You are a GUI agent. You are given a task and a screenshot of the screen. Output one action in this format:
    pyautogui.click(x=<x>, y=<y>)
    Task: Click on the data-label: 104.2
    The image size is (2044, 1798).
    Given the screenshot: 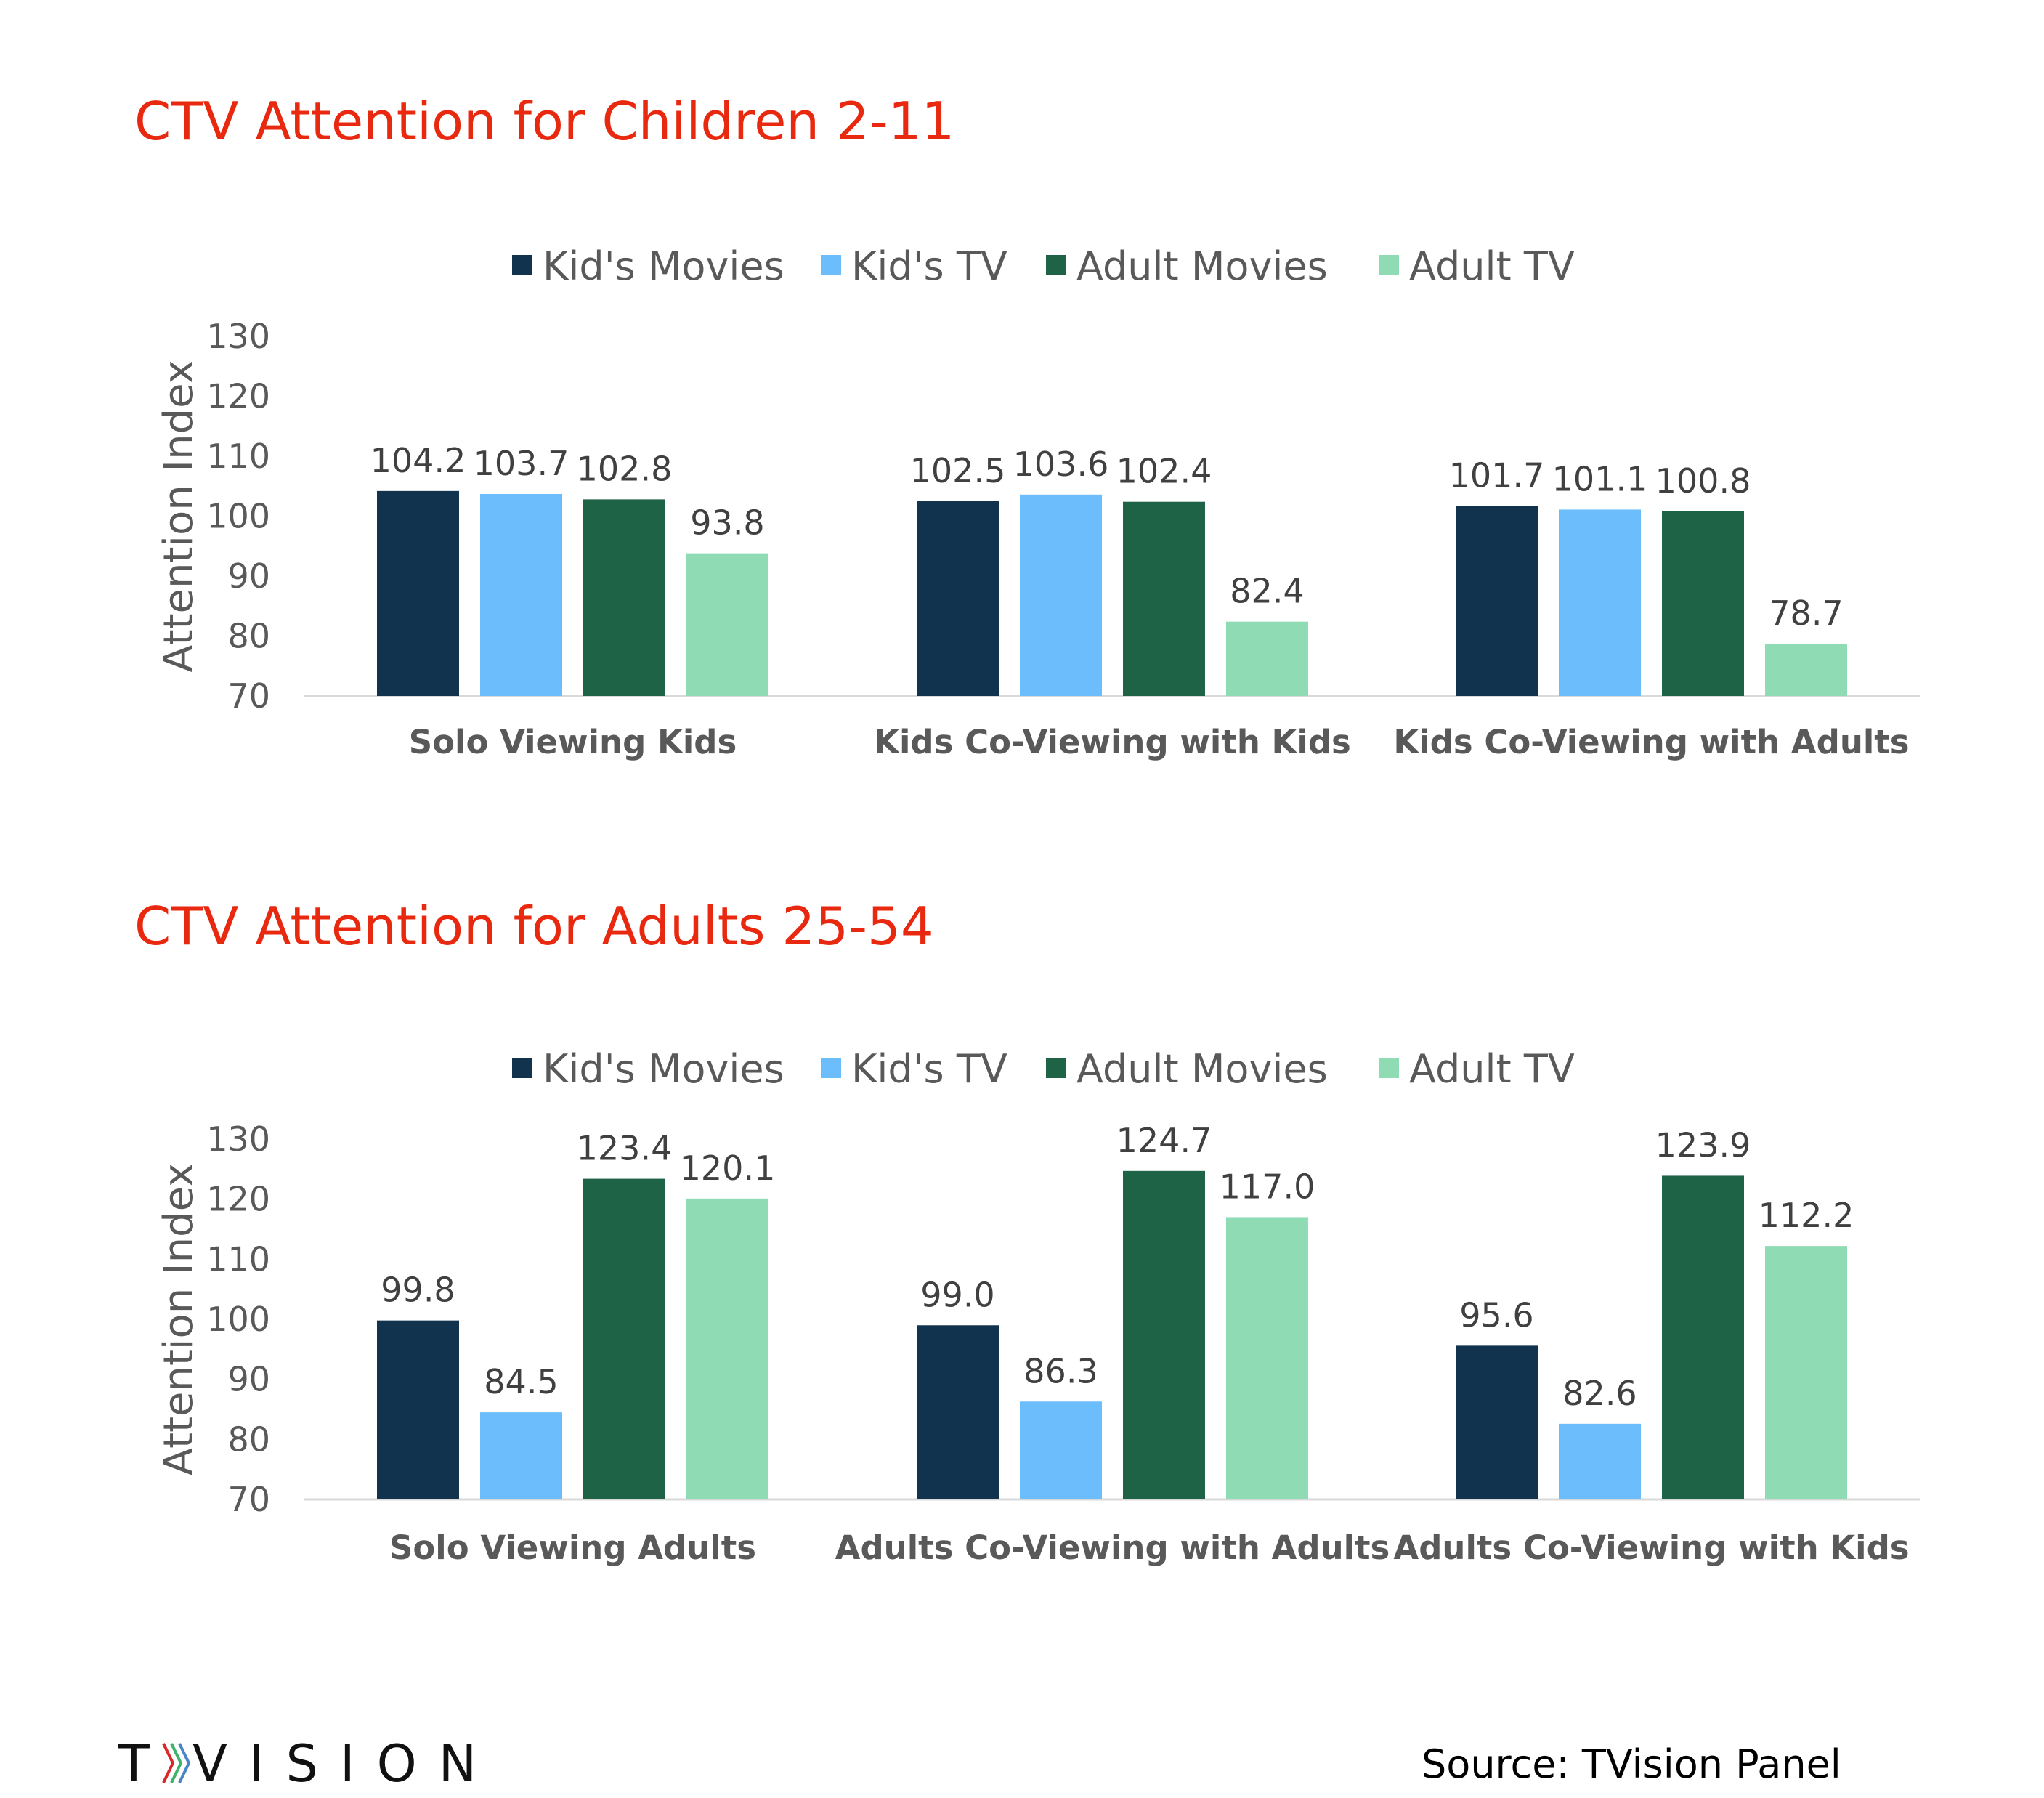 What is the action you would take?
    pyautogui.click(x=418, y=461)
    